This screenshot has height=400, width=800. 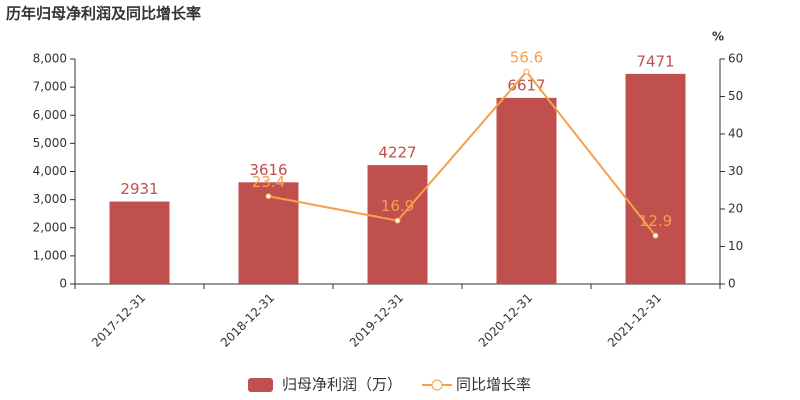 What do you see at coordinates (50, 227) in the screenshot?
I see `y-tick-label: 2,000` at bounding box center [50, 227].